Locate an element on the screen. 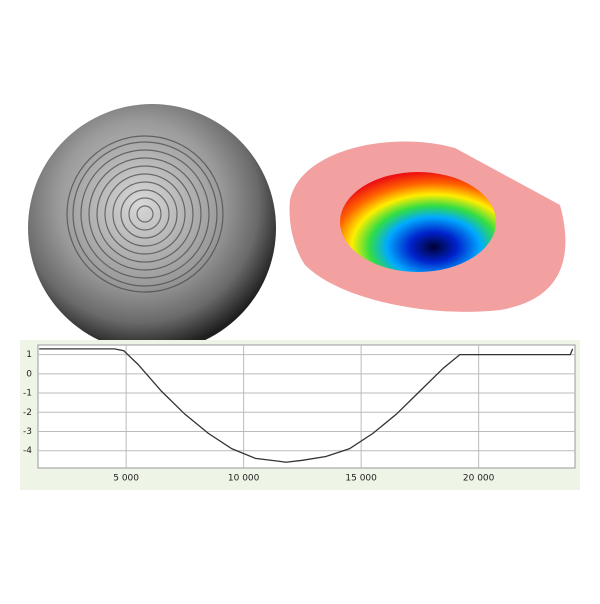  y-tick-label: -1 is located at coordinates (27, 394).